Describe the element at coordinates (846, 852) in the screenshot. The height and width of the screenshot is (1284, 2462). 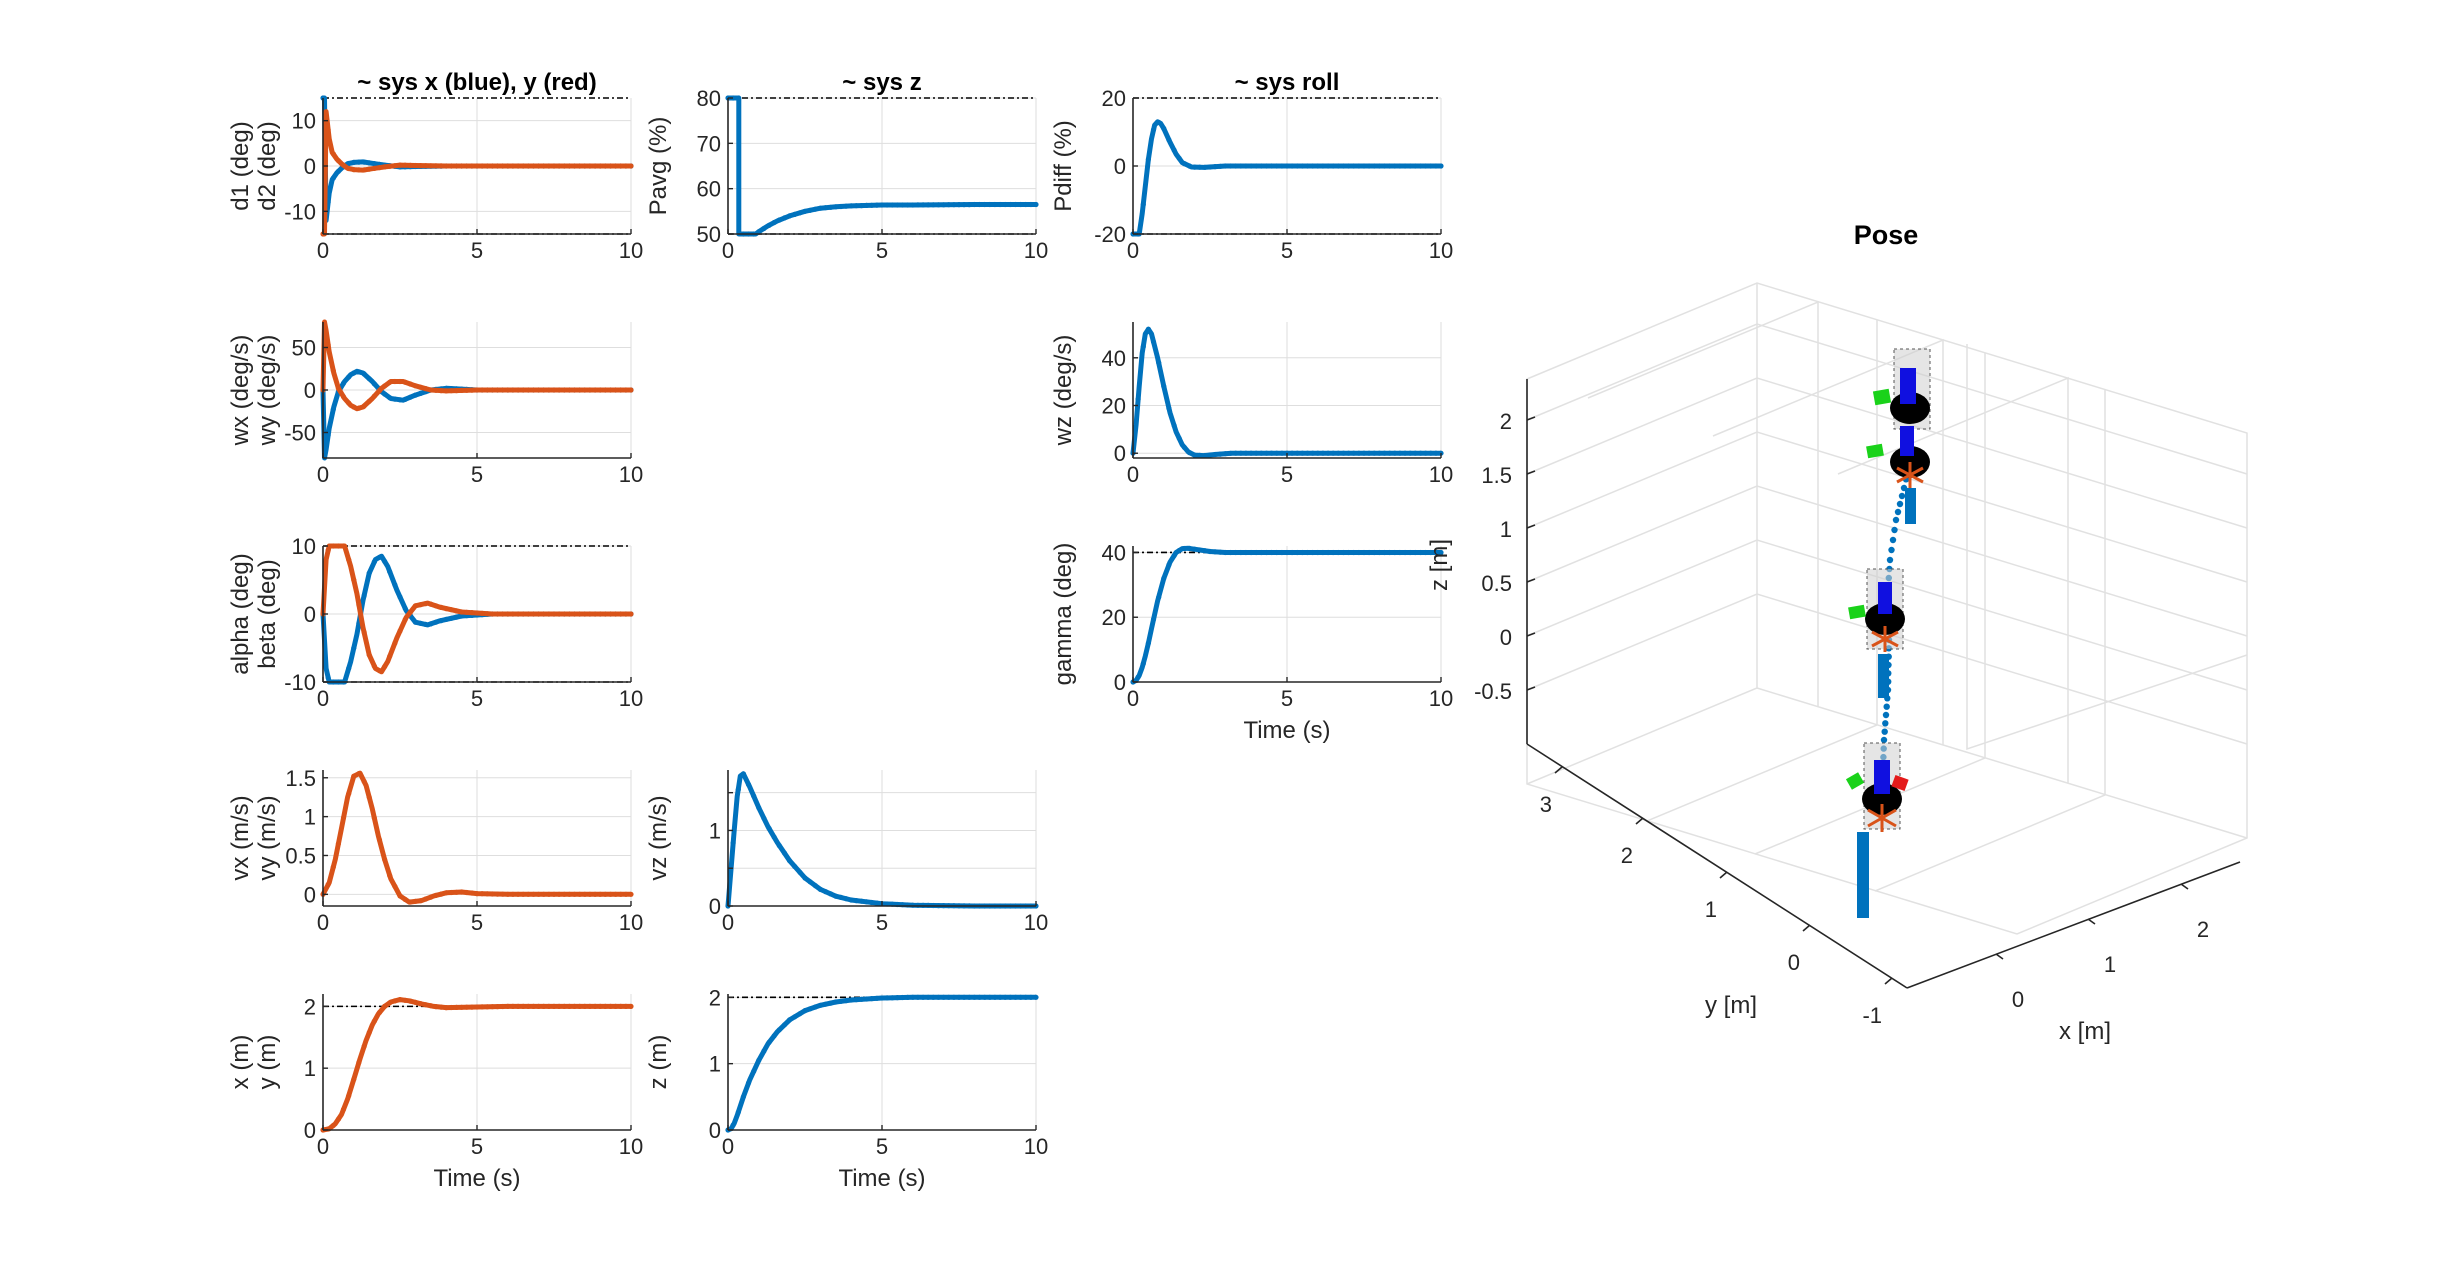
I see `subplot-p-vz: 0 5 10 0 1 vz (m/s)` at that location.